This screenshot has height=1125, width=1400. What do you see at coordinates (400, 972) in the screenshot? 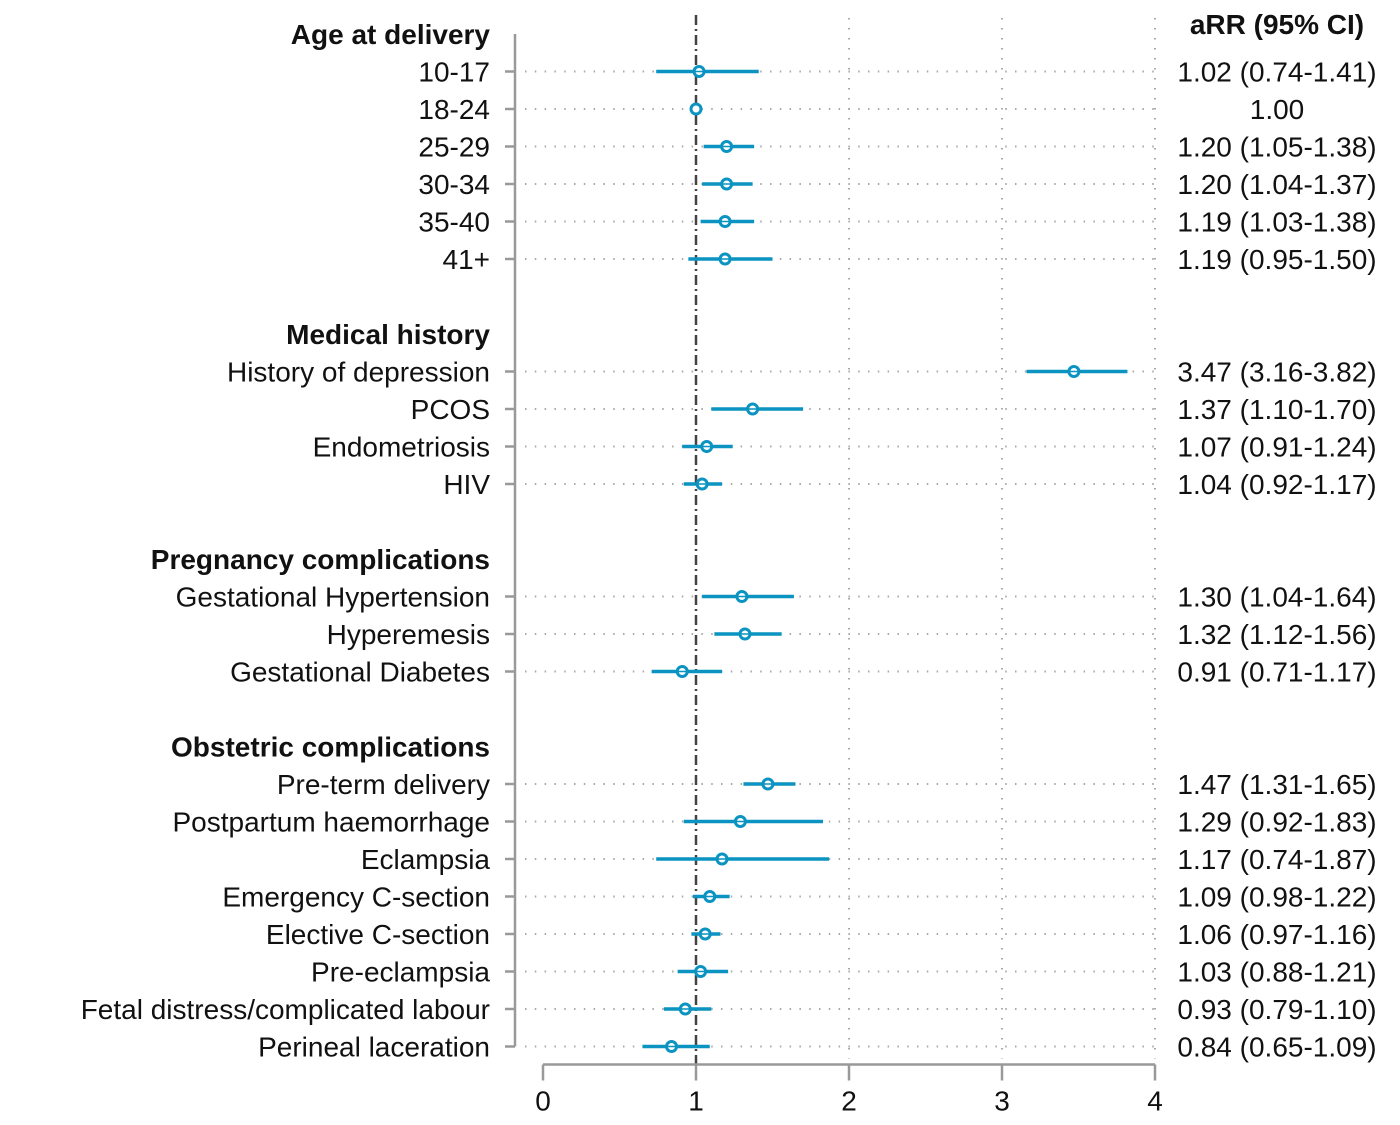
I see `row-label: Pre-eclampsia` at bounding box center [400, 972].